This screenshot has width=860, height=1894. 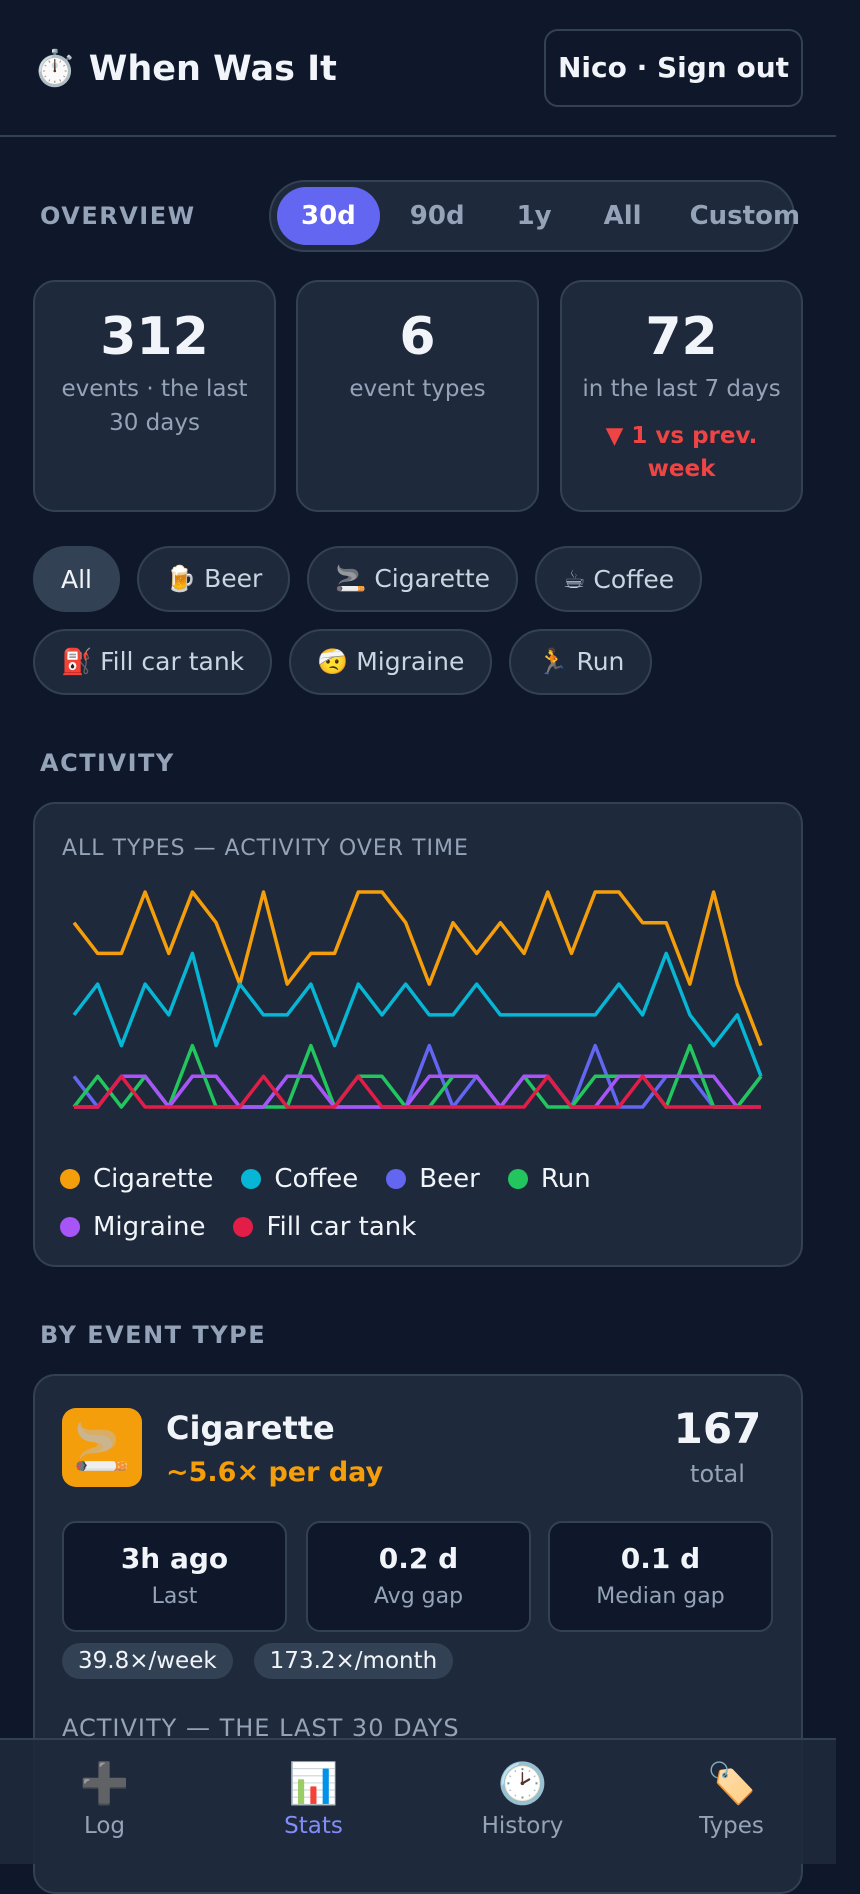 What do you see at coordinates (316, 1179) in the screenshot?
I see `legend-label: Coffee` at bounding box center [316, 1179].